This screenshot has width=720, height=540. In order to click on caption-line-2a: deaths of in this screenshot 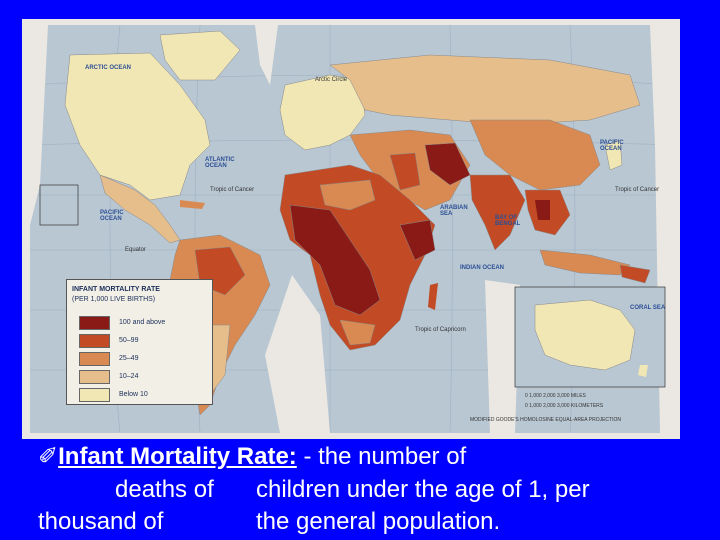, I will do `click(164, 489)`.